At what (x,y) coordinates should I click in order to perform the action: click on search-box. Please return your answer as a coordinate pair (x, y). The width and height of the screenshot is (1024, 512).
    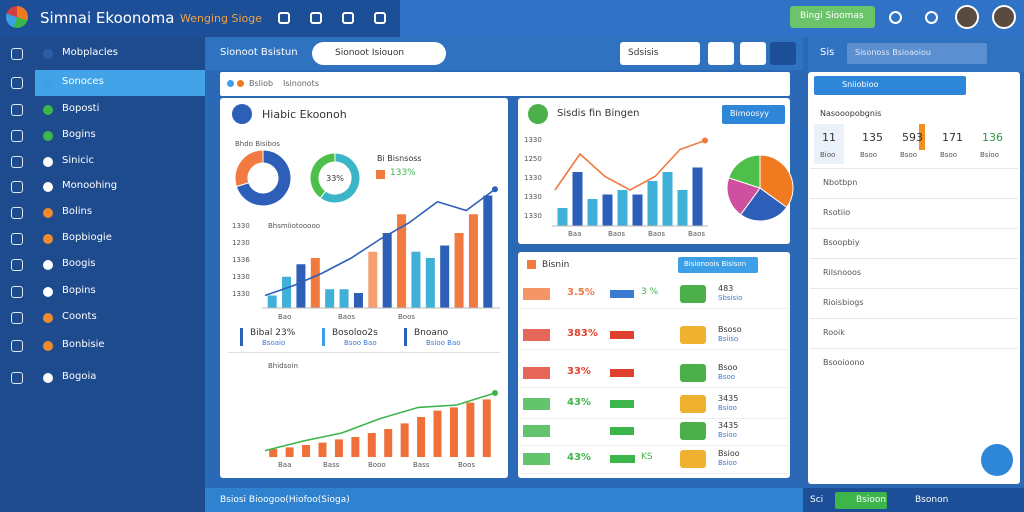
    Looking at the image, I should click on (379, 53).